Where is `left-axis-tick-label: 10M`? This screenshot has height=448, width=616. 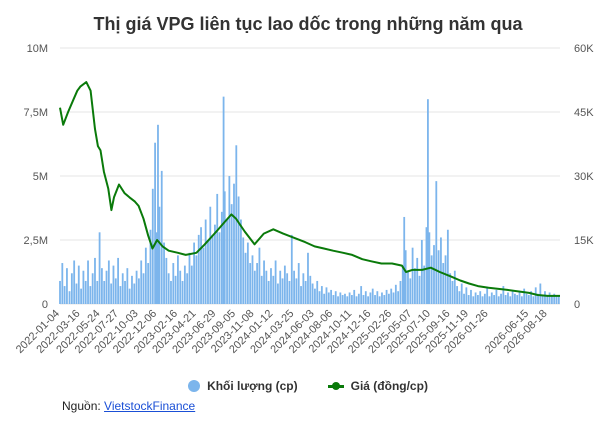 left-axis-tick-label: 10M is located at coordinates (37, 49).